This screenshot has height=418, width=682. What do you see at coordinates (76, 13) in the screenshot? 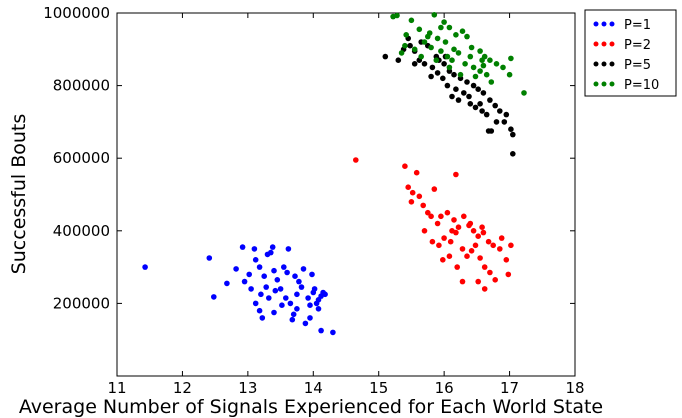
I see `y-tick-label: 1000000` at bounding box center [76, 13].